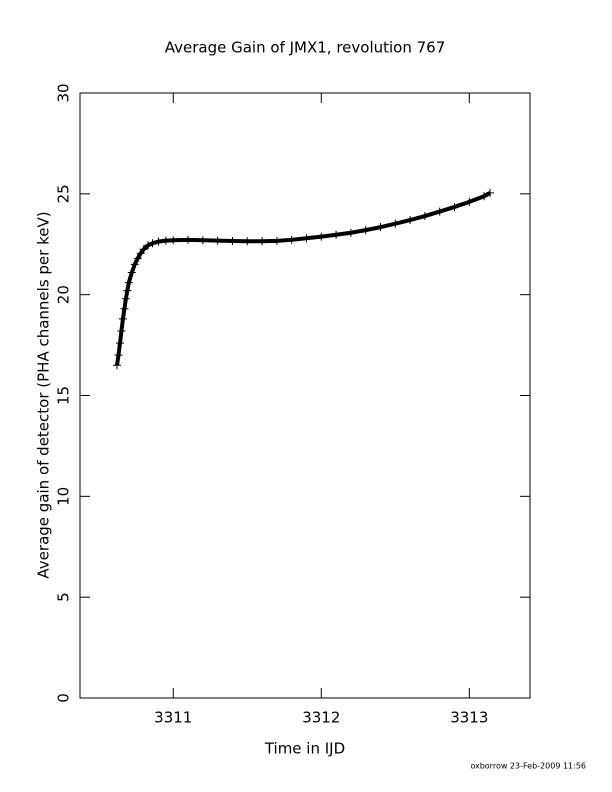  I want to click on x-tick-label: 3313, so click(469, 718).